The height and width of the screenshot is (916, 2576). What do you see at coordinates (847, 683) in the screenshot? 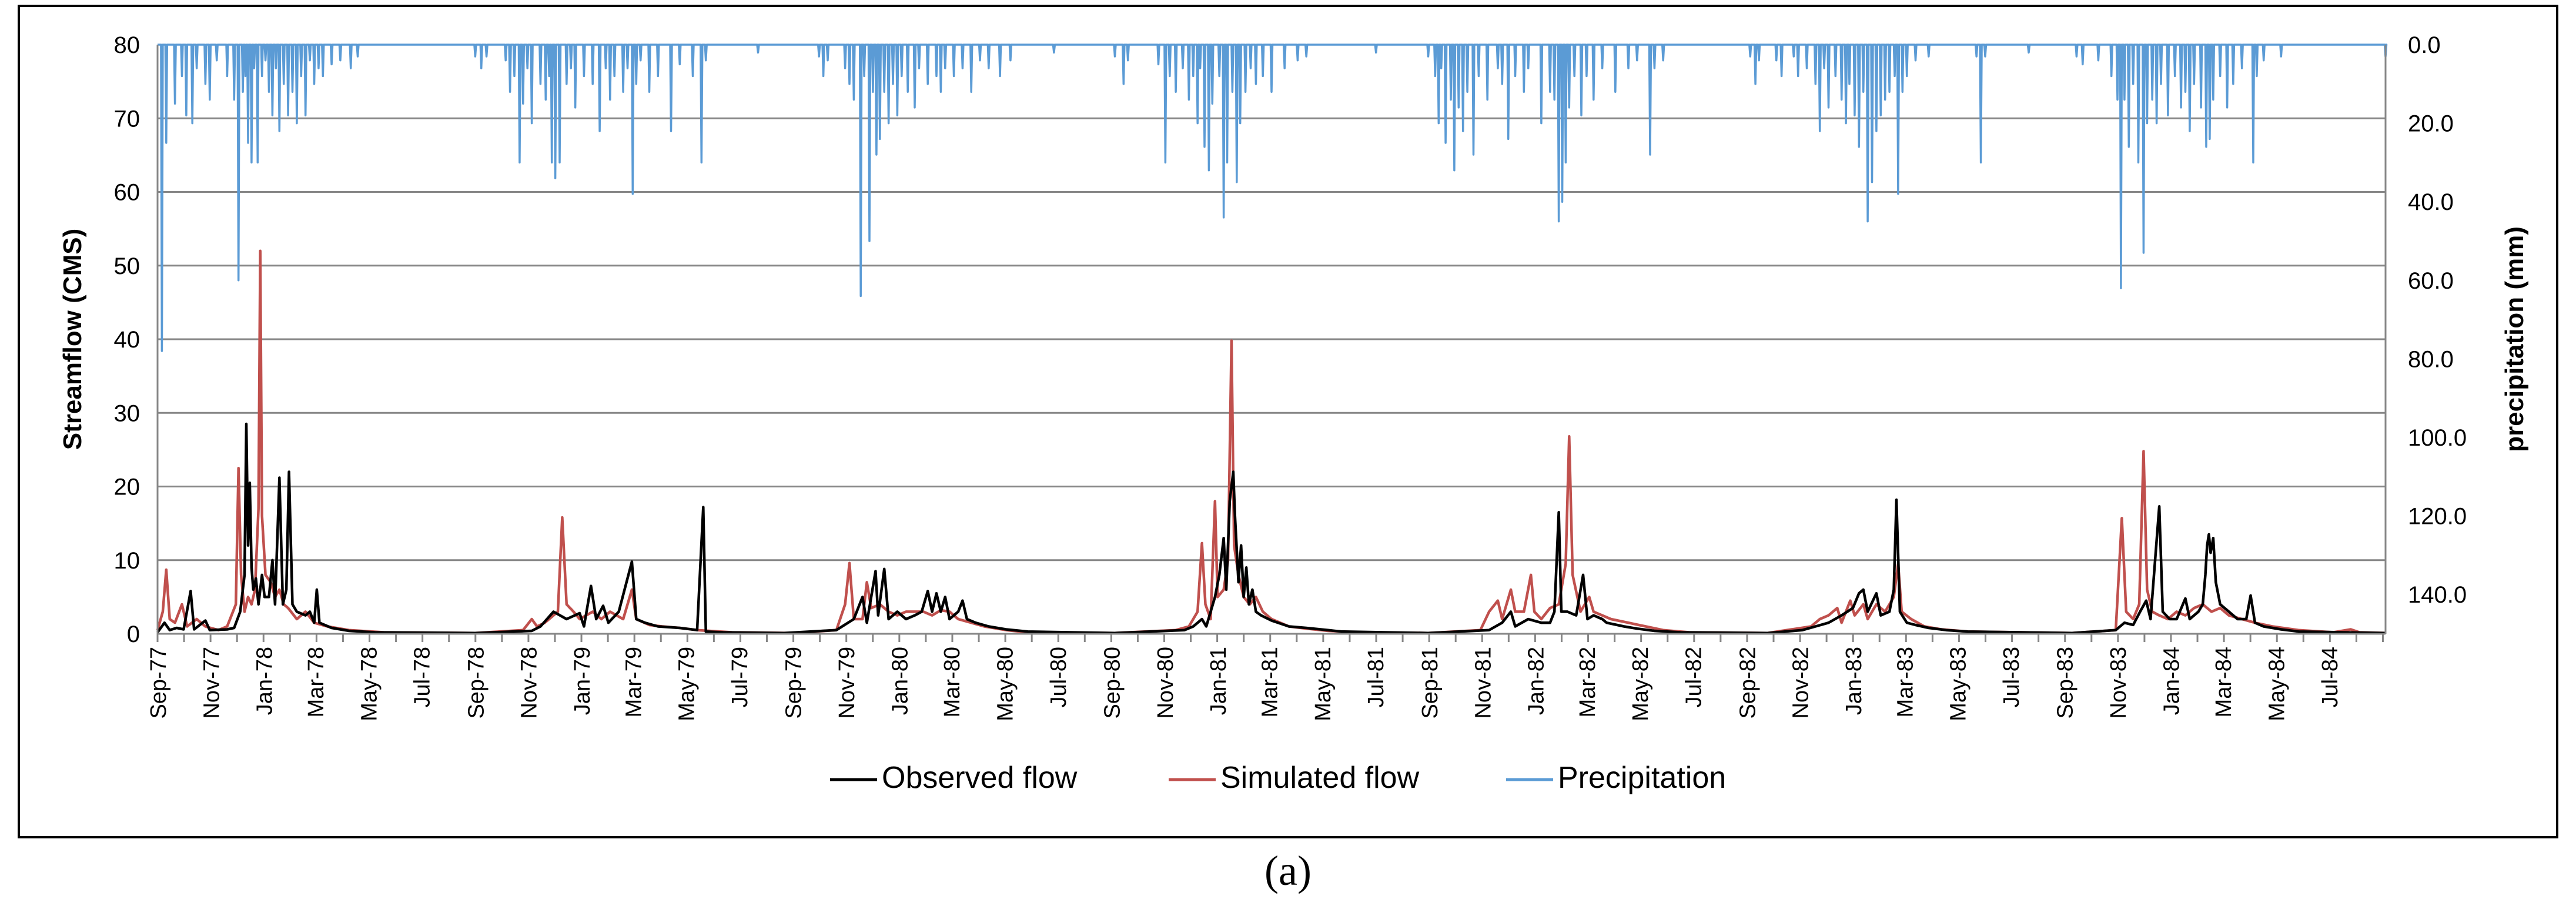
I see `x-tick-label: Nov-79` at bounding box center [847, 683].